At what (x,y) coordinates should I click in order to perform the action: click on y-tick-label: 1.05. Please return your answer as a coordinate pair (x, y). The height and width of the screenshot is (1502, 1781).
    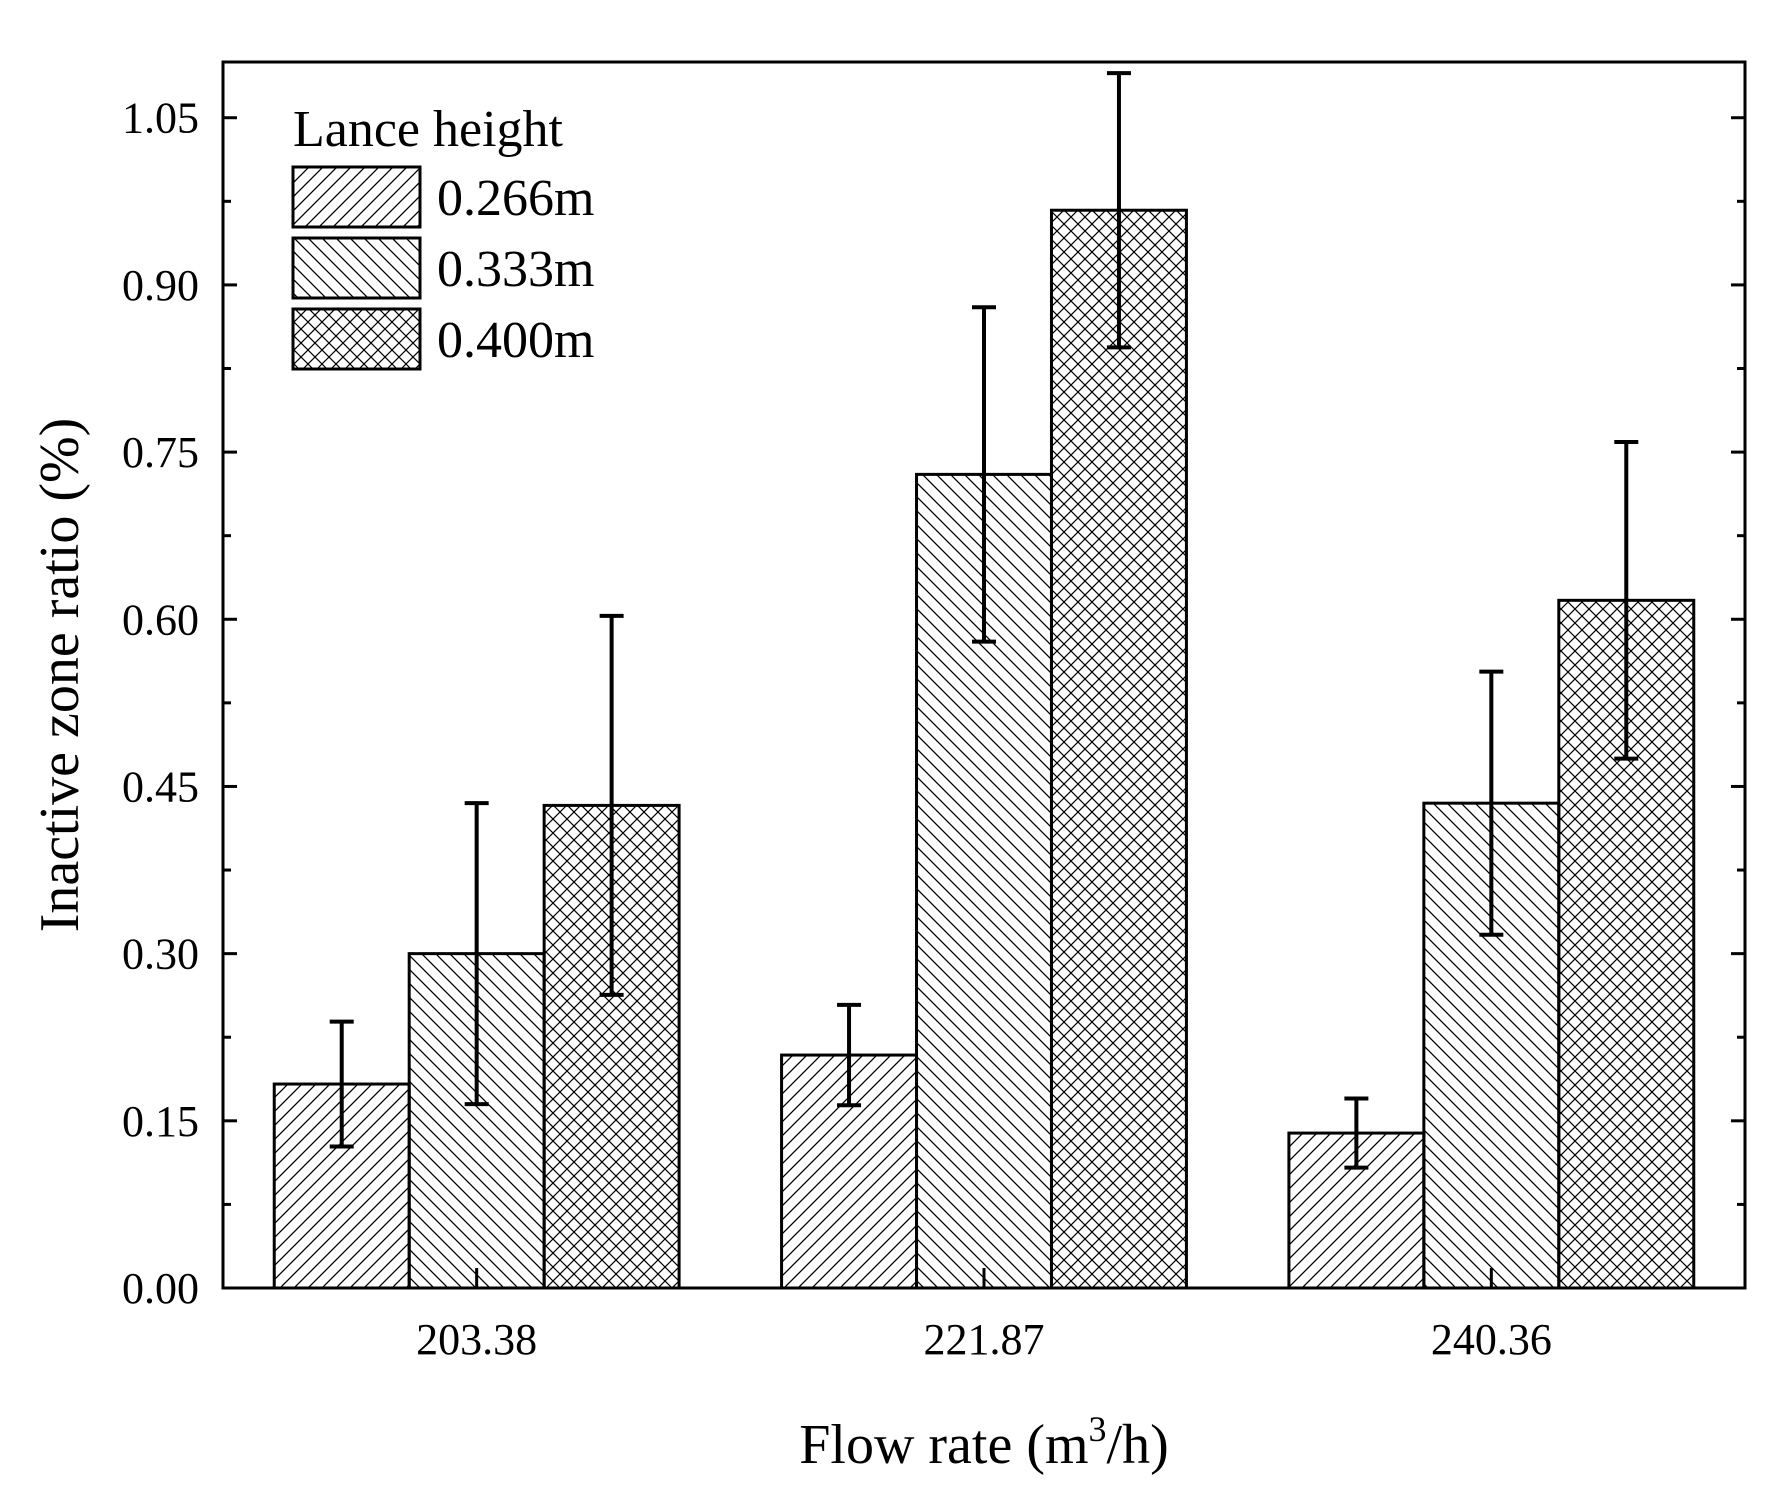
    Looking at the image, I should click on (160, 118).